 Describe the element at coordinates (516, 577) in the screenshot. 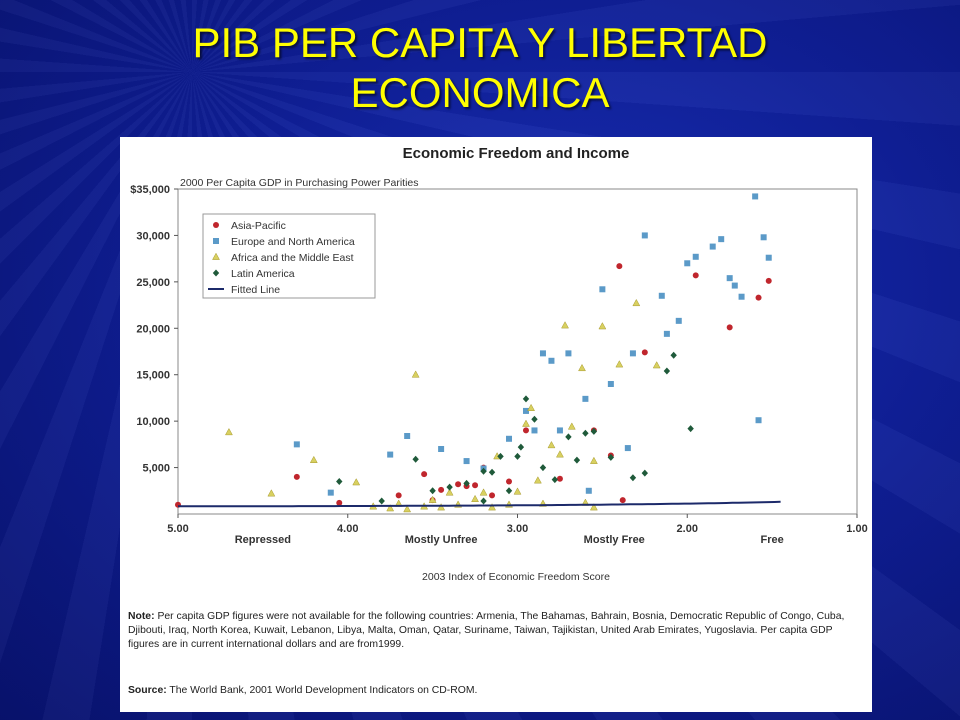

I see `x-axis-label: 2003 Index of Economic Freedom Score` at that location.